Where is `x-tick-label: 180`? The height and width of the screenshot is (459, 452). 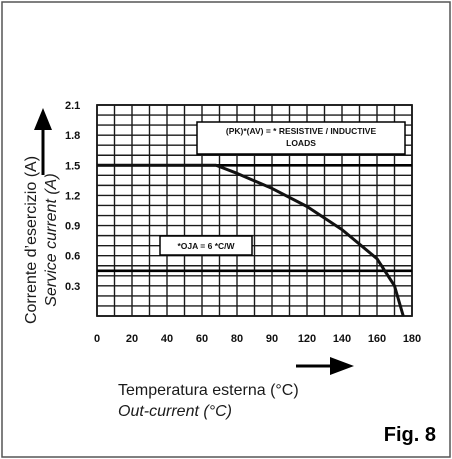
x-tick-label: 180 is located at coordinates (412, 339).